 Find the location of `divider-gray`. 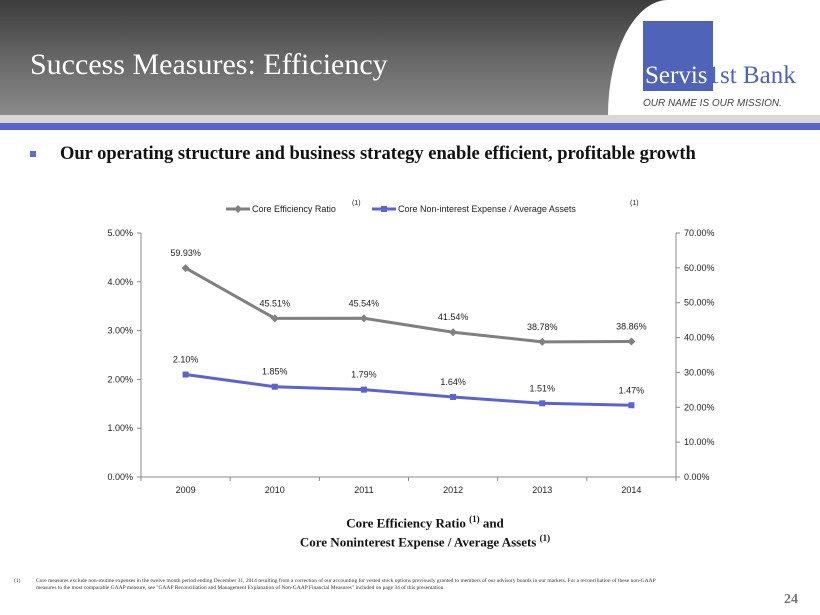

divider-gray is located at coordinates (410, 119).